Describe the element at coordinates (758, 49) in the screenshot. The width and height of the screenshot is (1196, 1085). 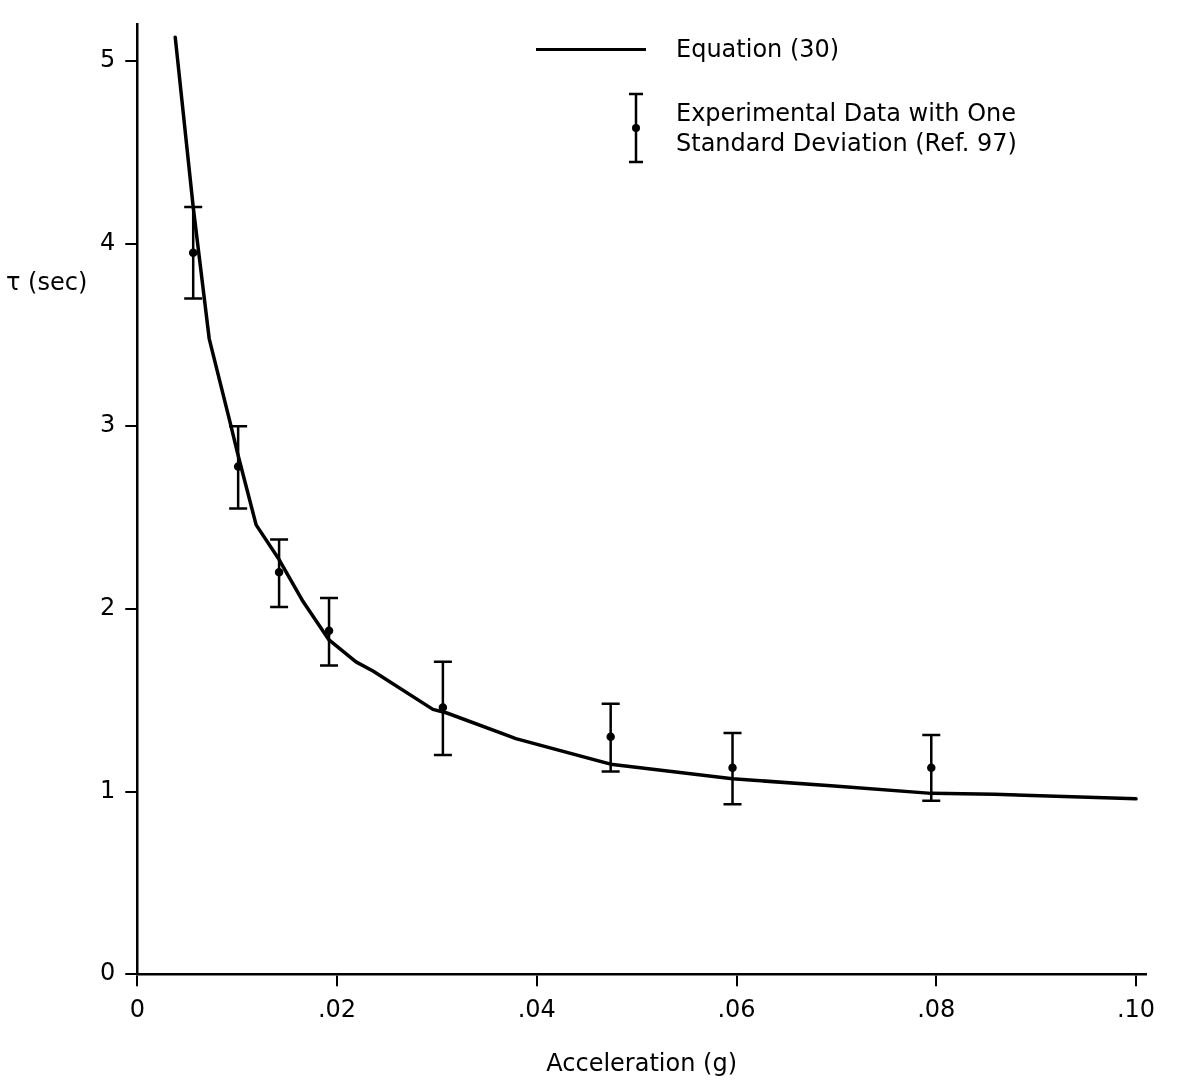
I see `legend-label: Equation (30)` at that location.